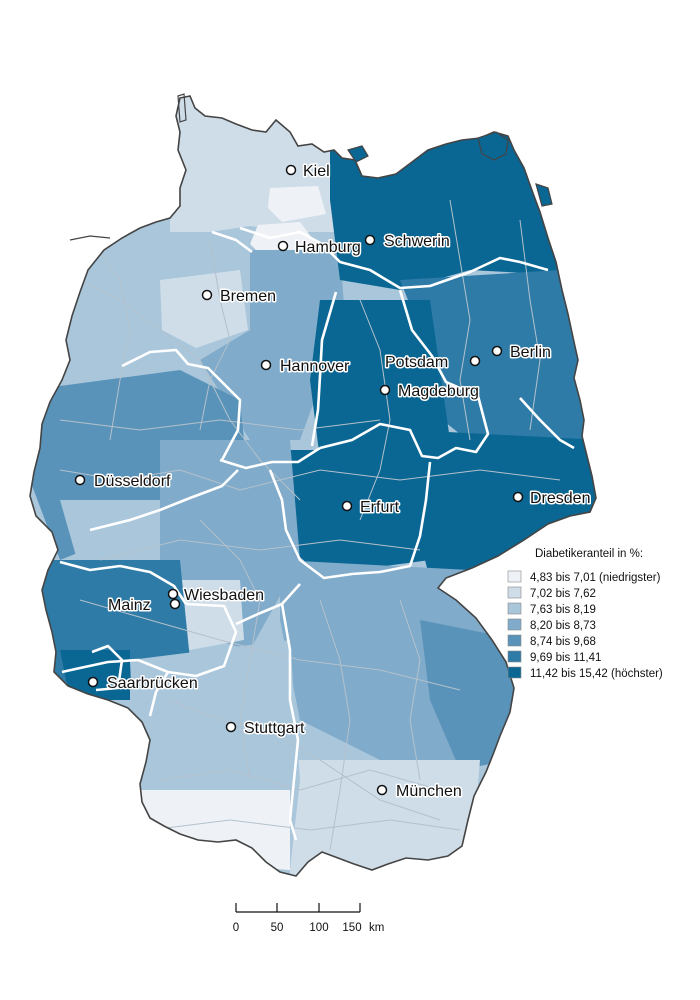 The image size is (700, 1000). What do you see at coordinates (236, 928) in the screenshot?
I see `scale-tick-label: 0` at bounding box center [236, 928].